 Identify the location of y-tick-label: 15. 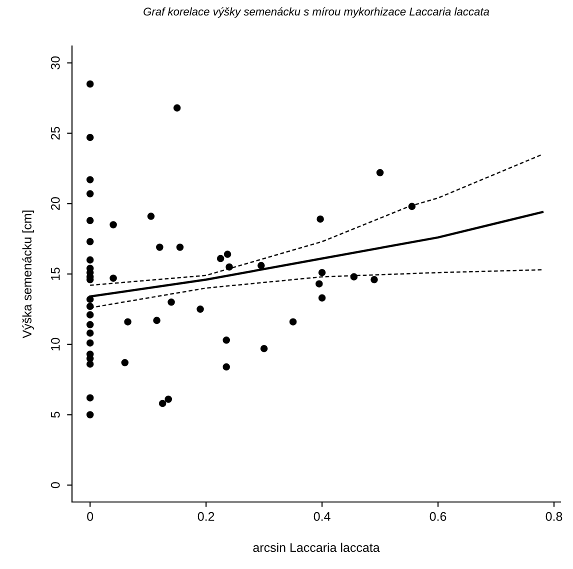
(55, 274).